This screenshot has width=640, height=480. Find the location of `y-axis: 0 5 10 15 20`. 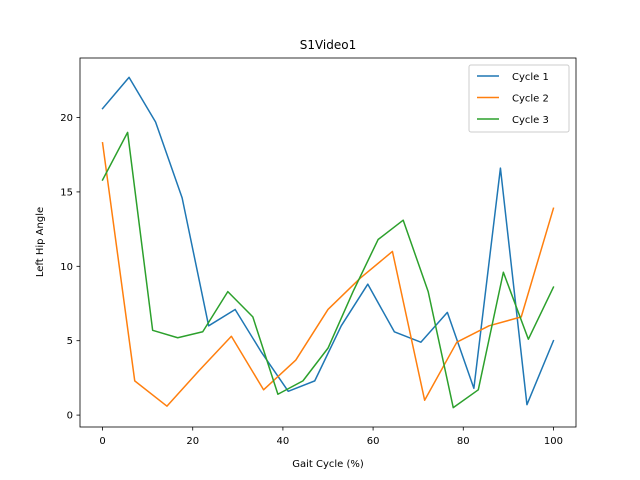

y-axis: 0 5 10 15 20 is located at coordinates (70, 267).